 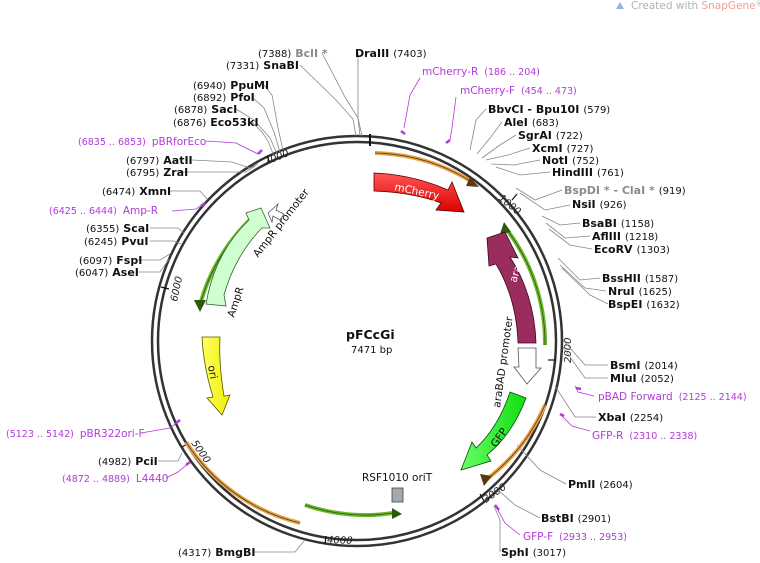 What do you see at coordinates (397, 495) in the screenshot?
I see `feature-rsf1010-orit` at bounding box center [397, 495].